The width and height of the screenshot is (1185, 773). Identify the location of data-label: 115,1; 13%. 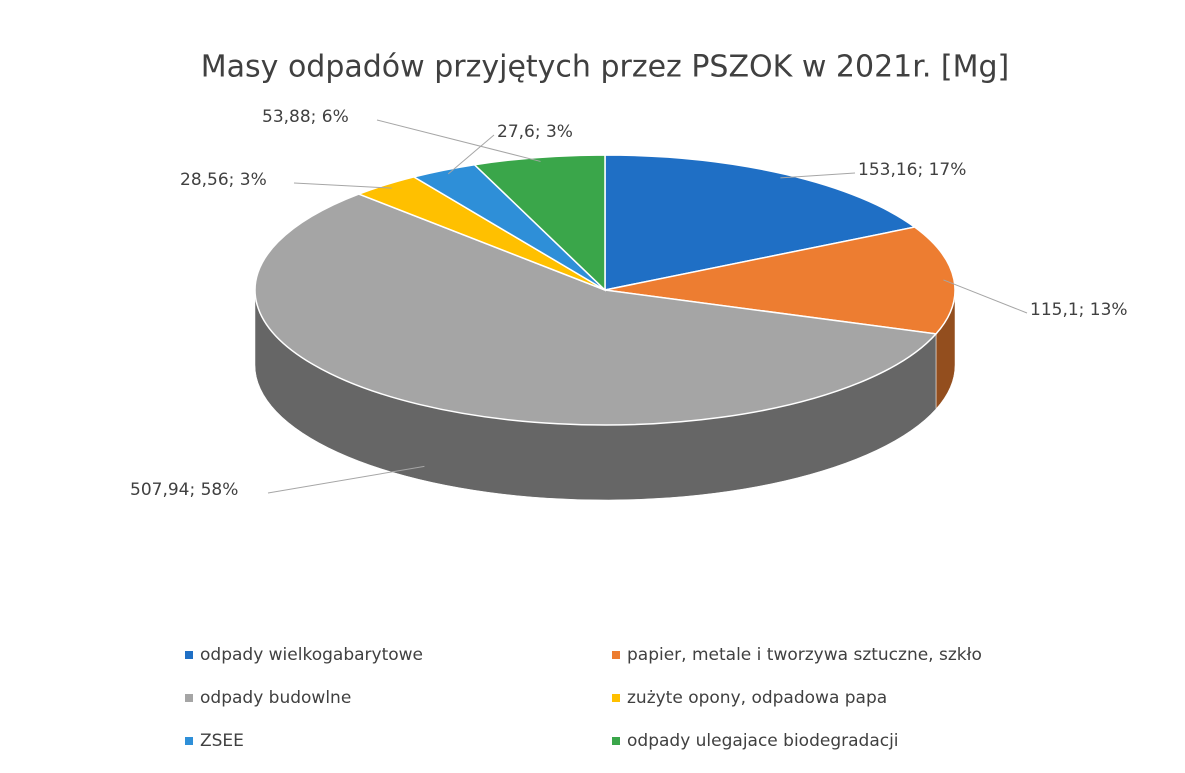
(1079, 310).